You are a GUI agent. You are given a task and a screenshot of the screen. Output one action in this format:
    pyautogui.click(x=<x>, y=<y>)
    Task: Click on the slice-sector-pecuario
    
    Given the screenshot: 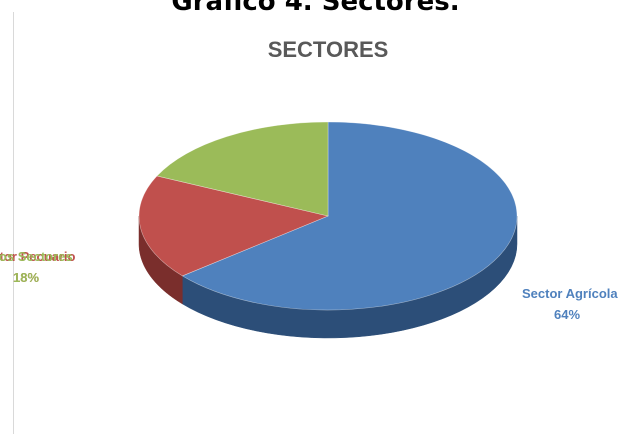 What is the action you would take?
    pyautogui.click(x=233, y=226)
    